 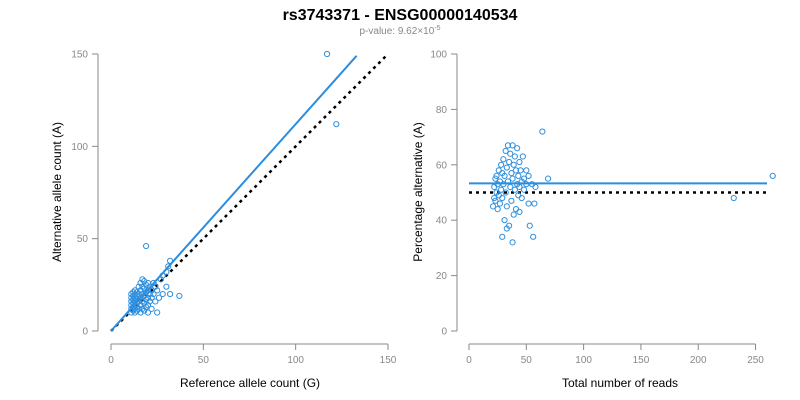 I want to click on y-tick-label: 40, so click(x=442, y=221).